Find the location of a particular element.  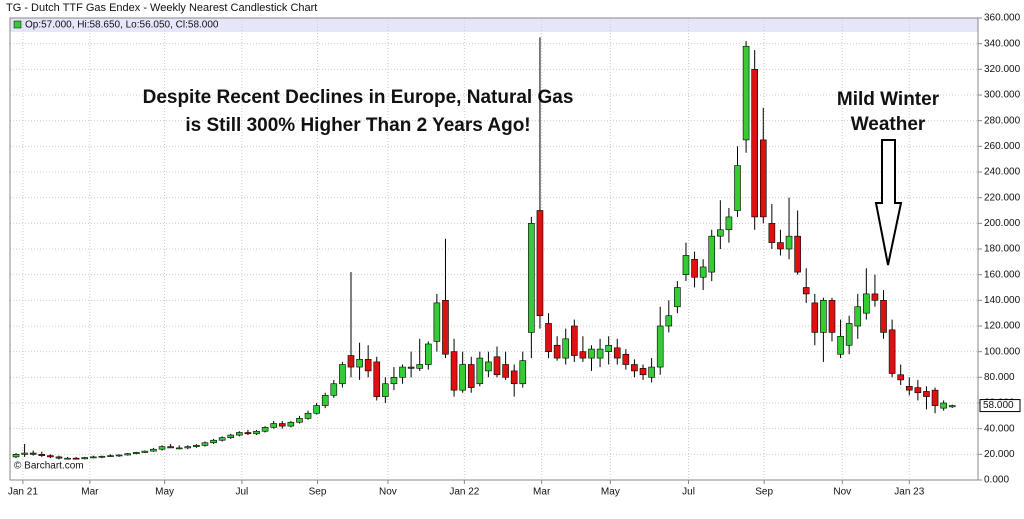

y-tick-label: 0.000 is located at coordinates (996, 480).